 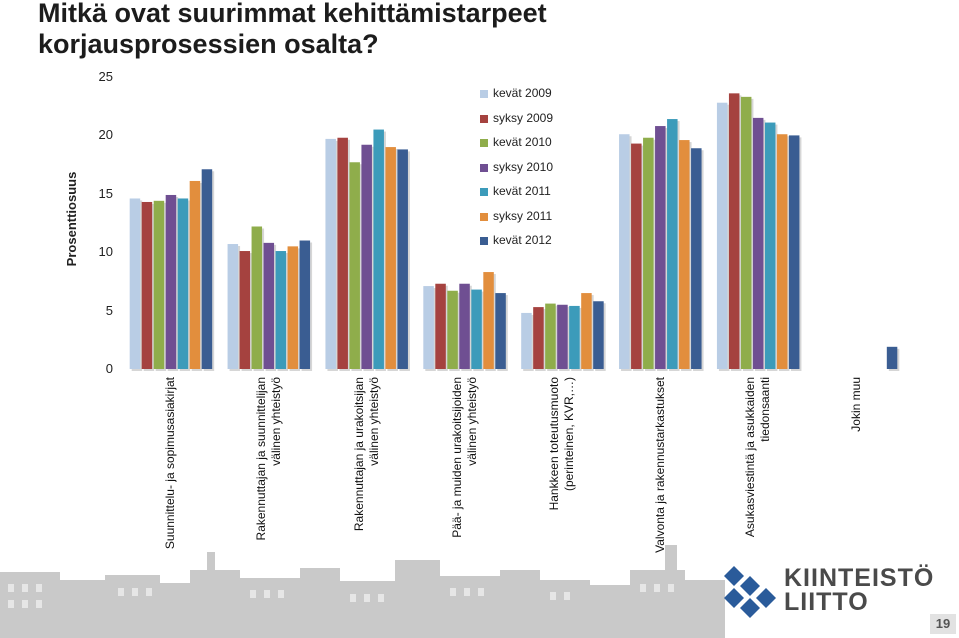 I want to click on legend-label: syksy 2010, so click(x=523, y=166).